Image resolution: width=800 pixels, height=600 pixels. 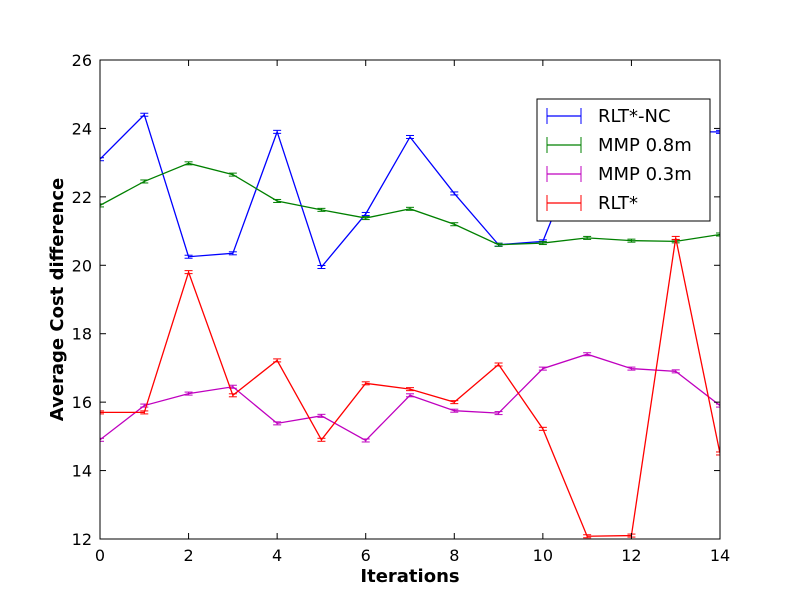 What do you see at coordinates (82, 265) in the screenshot?
I see `y-tick-label: 20` at bounding box center [82, 265].